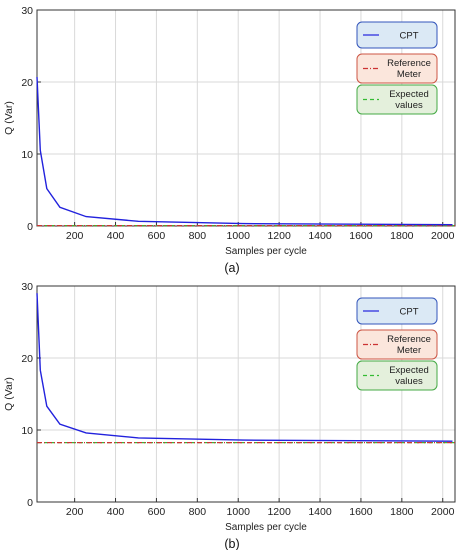 The width and height of the screenshot is (464, 550). Describe the element at coordinates (231, 268) in the screenshot. I see `panel-label: (a)` at that location.